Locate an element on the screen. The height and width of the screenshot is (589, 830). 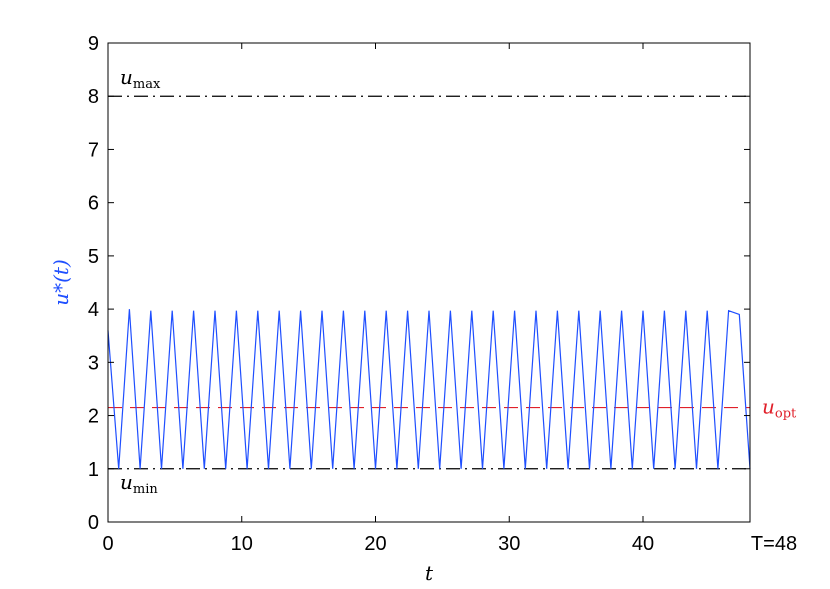
x-tick-label: 30 is located at coordinates (509, 544).